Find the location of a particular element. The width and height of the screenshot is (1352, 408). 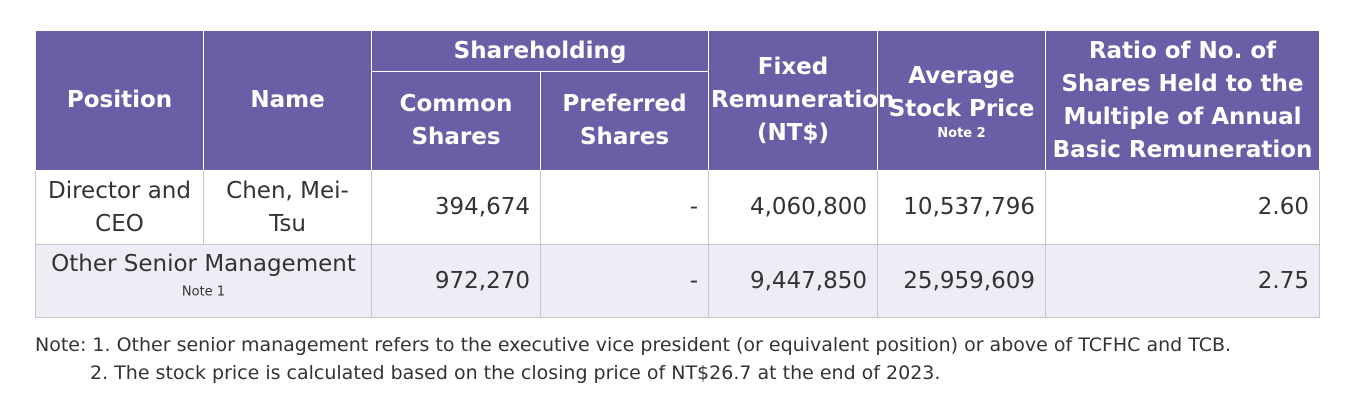

cell-ratio: 2.60 is located at coordinates (1182, 207).